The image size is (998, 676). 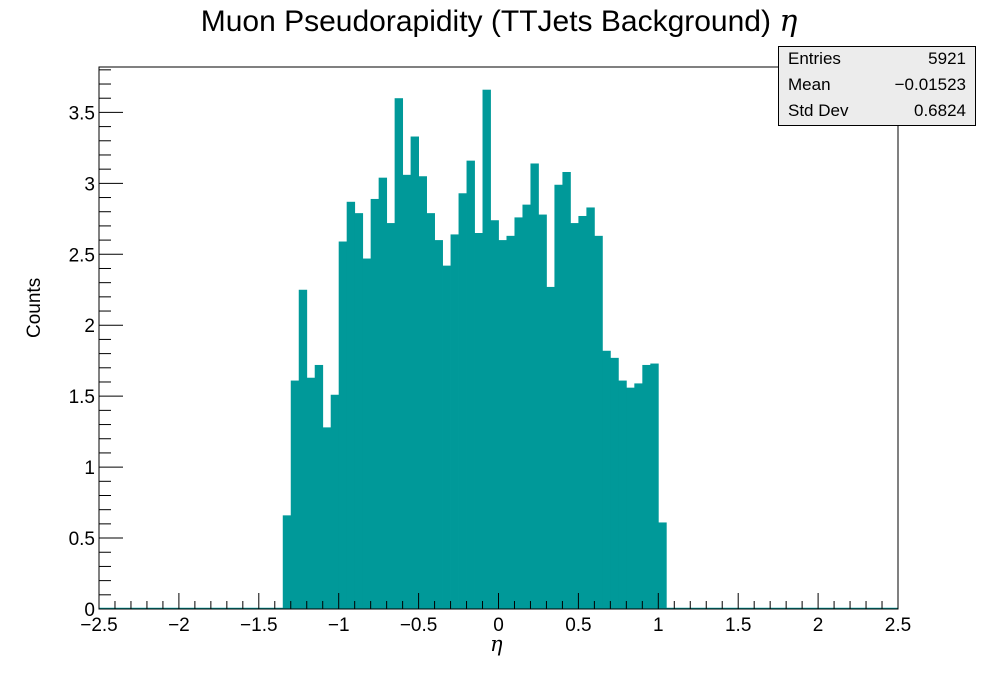 I want to click on y-tick-label: 1.5, so click(x=82, y=397).